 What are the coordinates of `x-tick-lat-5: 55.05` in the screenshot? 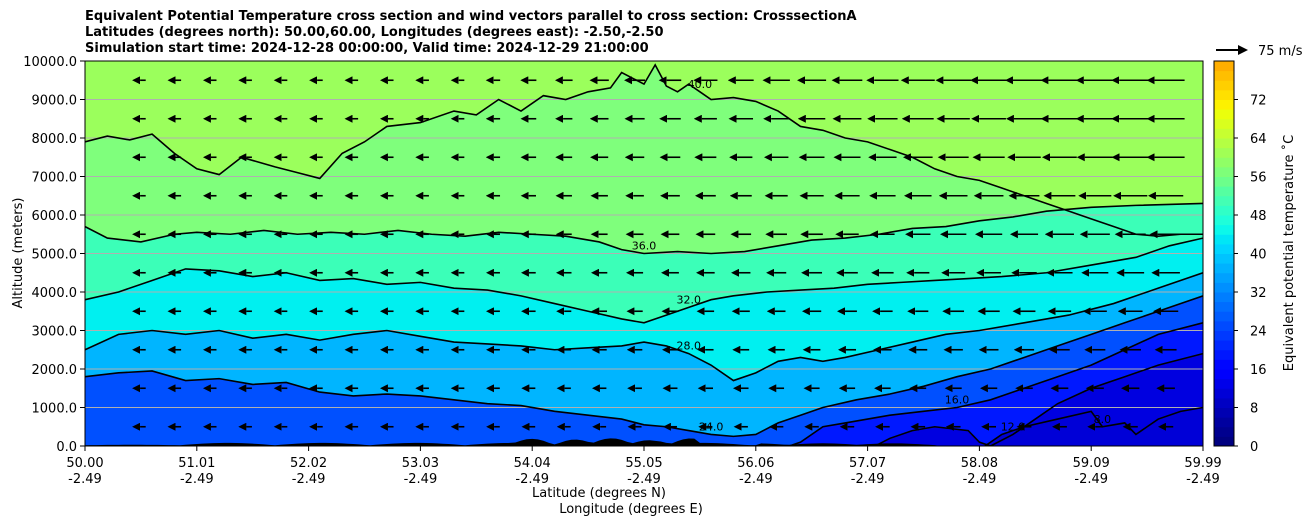 It's located at (643, 463).